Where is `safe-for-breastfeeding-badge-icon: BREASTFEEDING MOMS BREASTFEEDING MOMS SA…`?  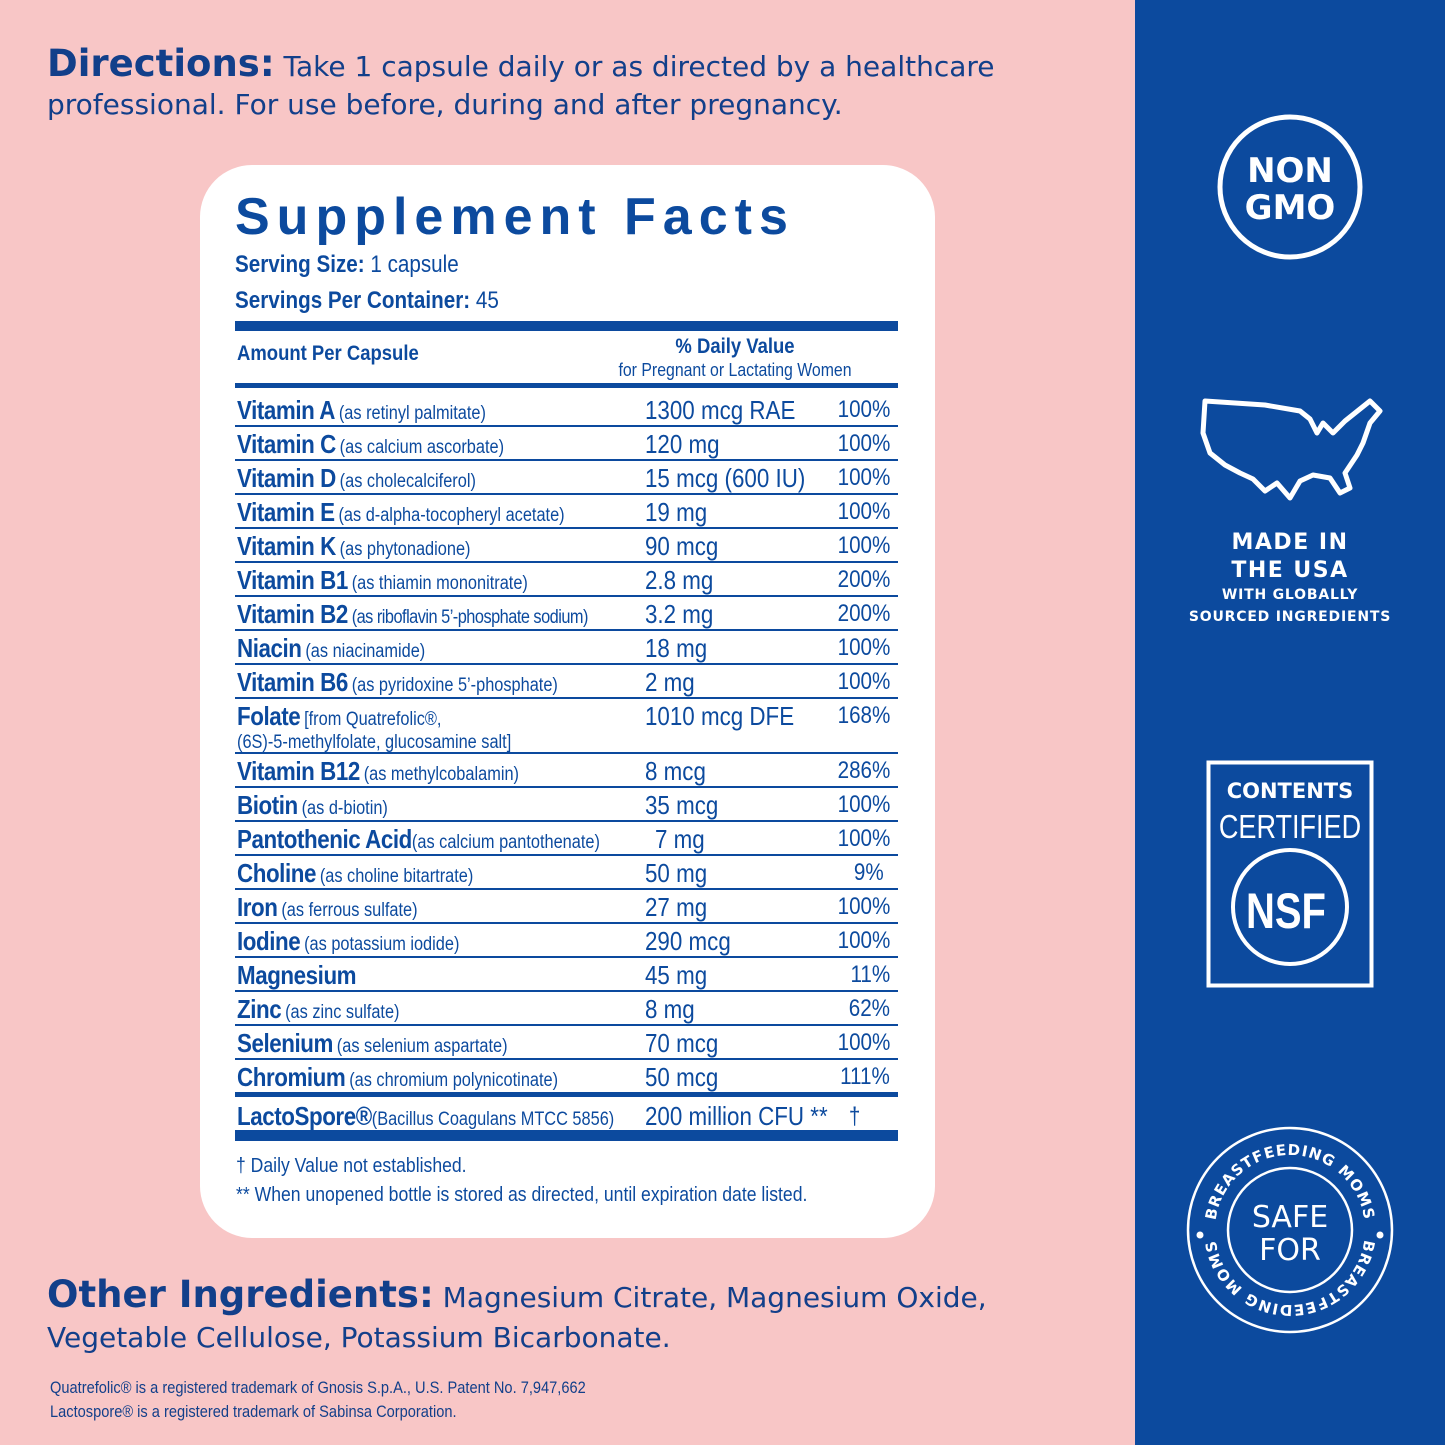 safe-for-breastfeeding-badge-icon: BREASTFEEDING MOMS BREASTFEEDING MOMS SA… is located at coordinates (1290, 1230).